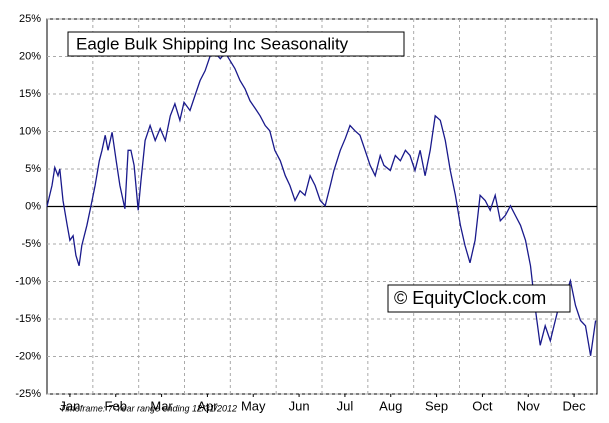 The width and height of the screenshot is (609, 423). I want to click on y-tick-label: 20%, so click(30, 56).